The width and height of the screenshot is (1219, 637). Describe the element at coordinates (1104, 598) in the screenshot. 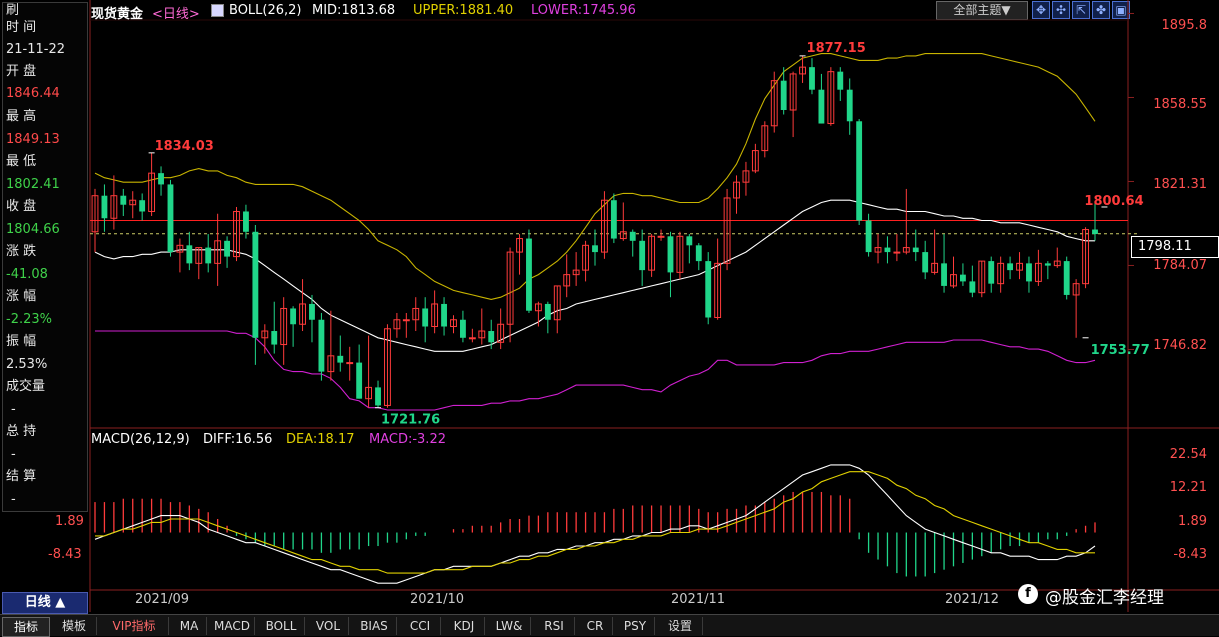

I see `watermark-text: @股金汇李经理` at that location.